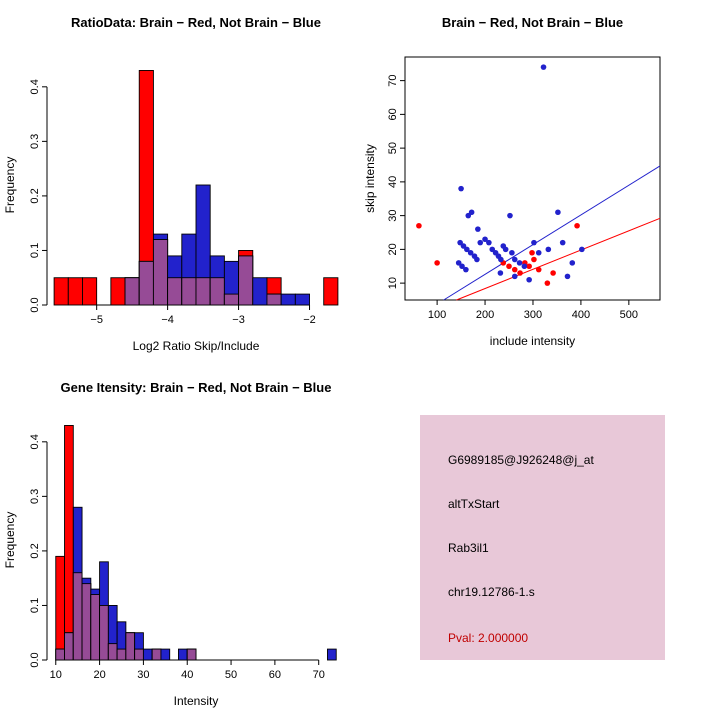 The image size is (720, 720). I want to click on x-axis-label: include intensity, so click(532, 341).